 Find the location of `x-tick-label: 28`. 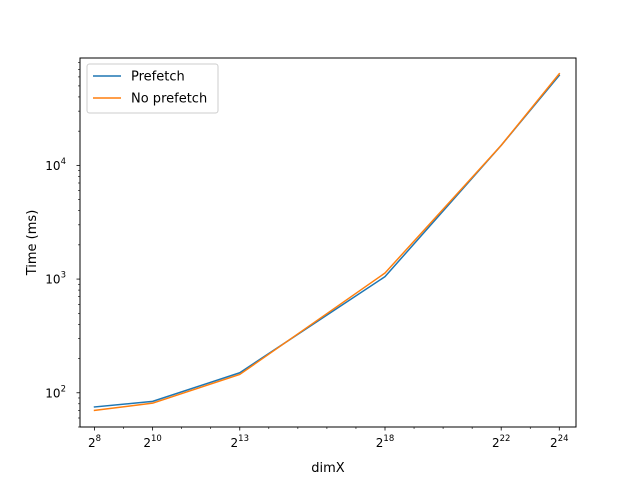

x-tick-label: 28 is located at coordinates (94, 442).